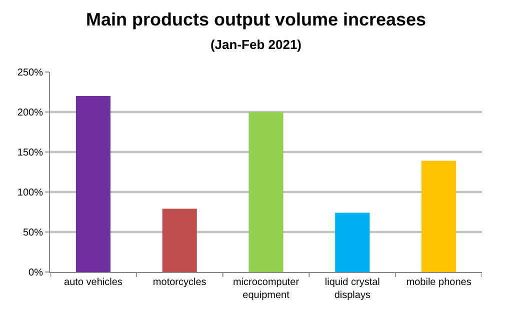 This screenshot has width=512, height=320. What do you see at coordinates (30, 73) in the screenshot?
I see `y-tick-label: 250%` at bounding box center [30, 73].